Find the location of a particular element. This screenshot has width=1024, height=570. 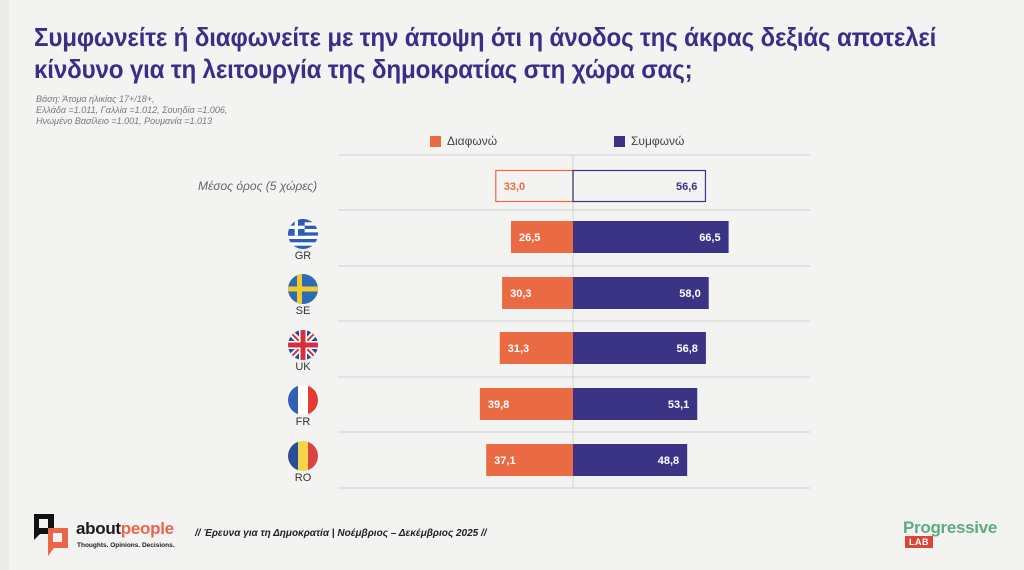

legend-swatch-disagree is located at coordinates (435, 141).